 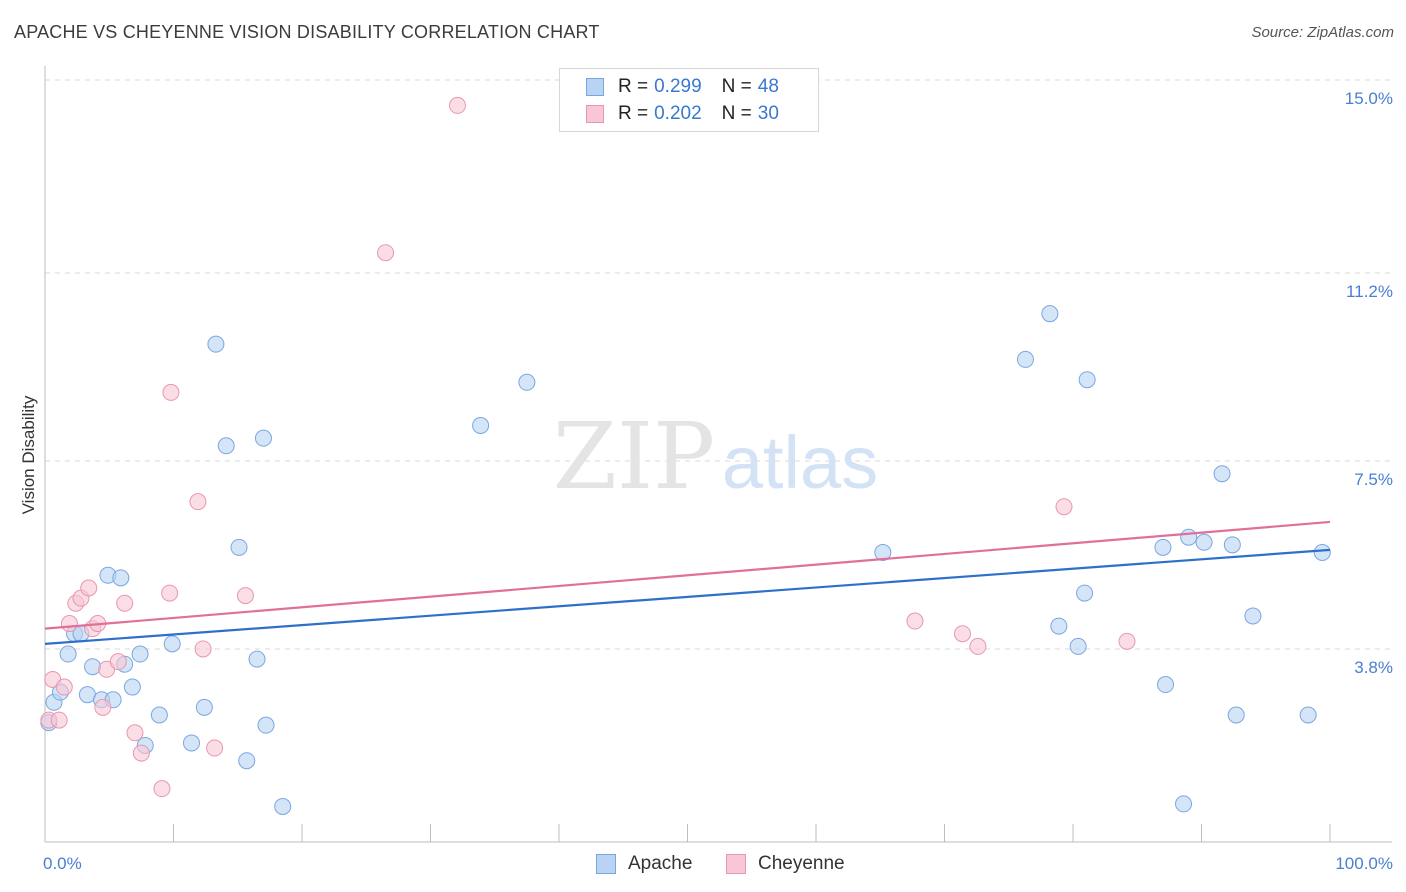 I want to click on legend-n-value: 48, so click(x=768, y=86).